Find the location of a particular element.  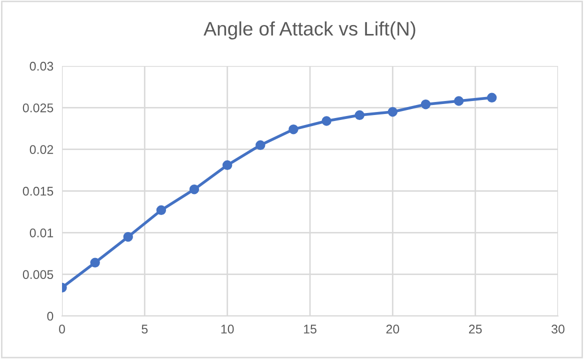

x-tick-label: 25 is located at coordinates (475, 329).